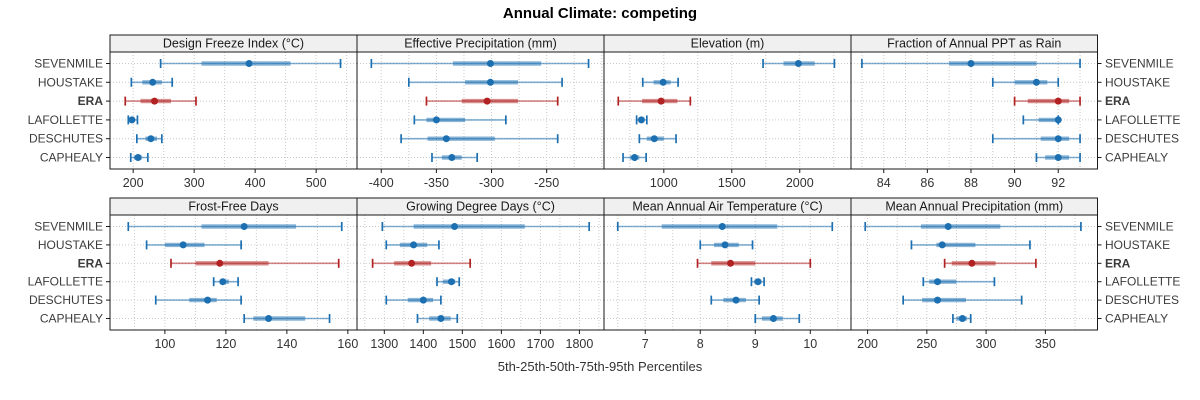 The width and height of the screenshot is (1200, 400). What do you see at coordinates (225, 344) in the screenshot?
I see `x-tick-label: 120` at bounding box center [225, 344].